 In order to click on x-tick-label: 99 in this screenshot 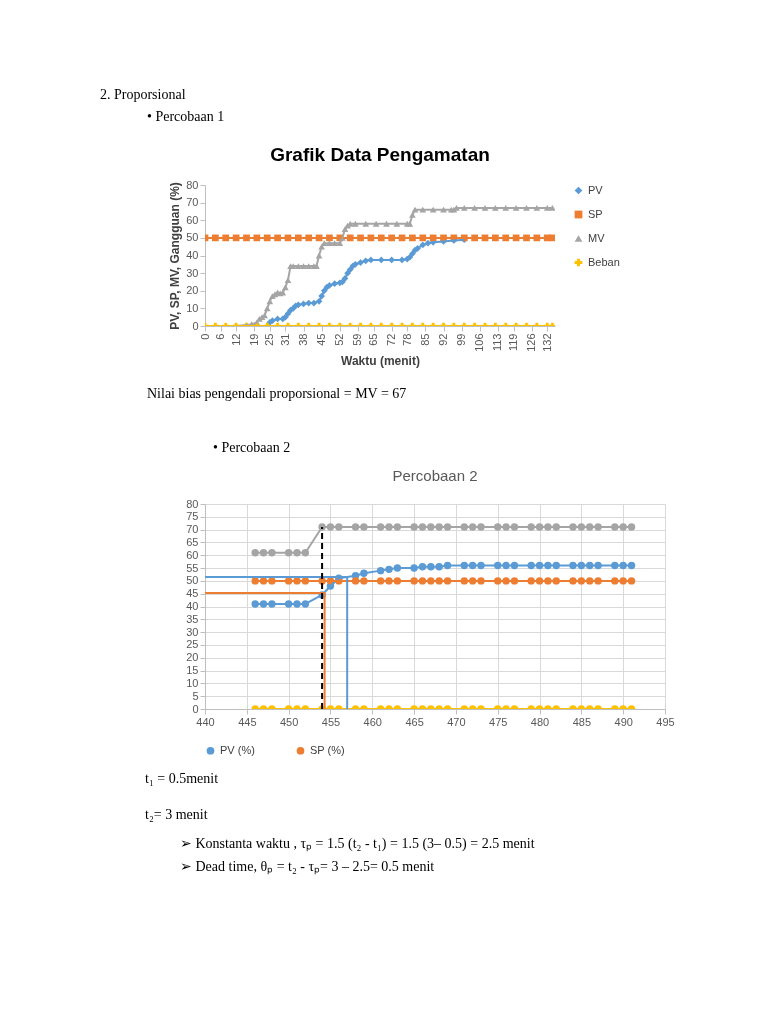, I will do `click(461, 339)`.